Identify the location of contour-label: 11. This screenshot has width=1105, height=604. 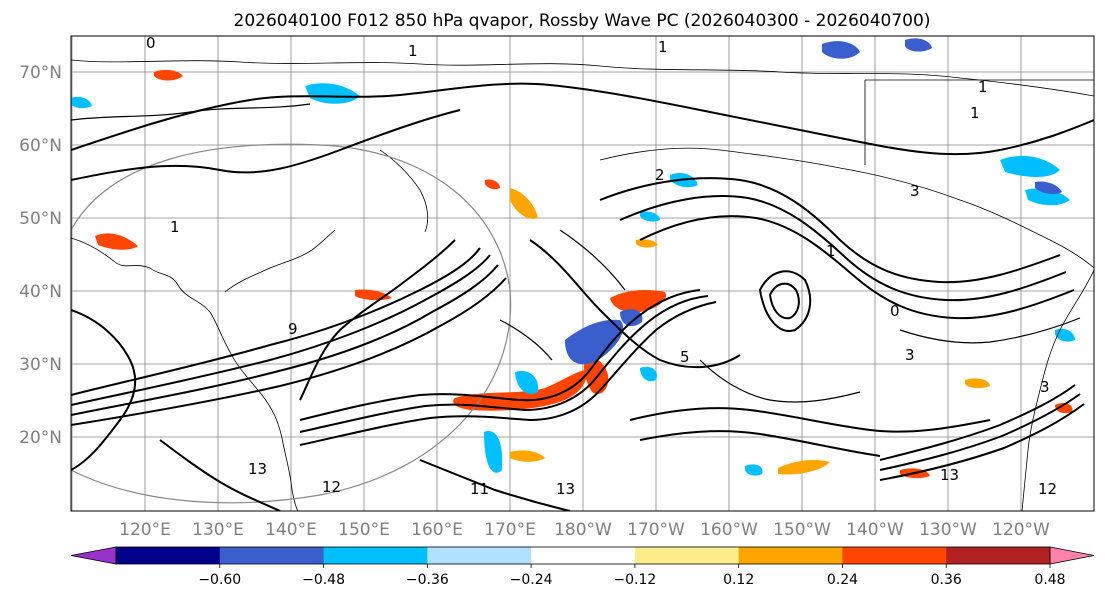
(479, 489).